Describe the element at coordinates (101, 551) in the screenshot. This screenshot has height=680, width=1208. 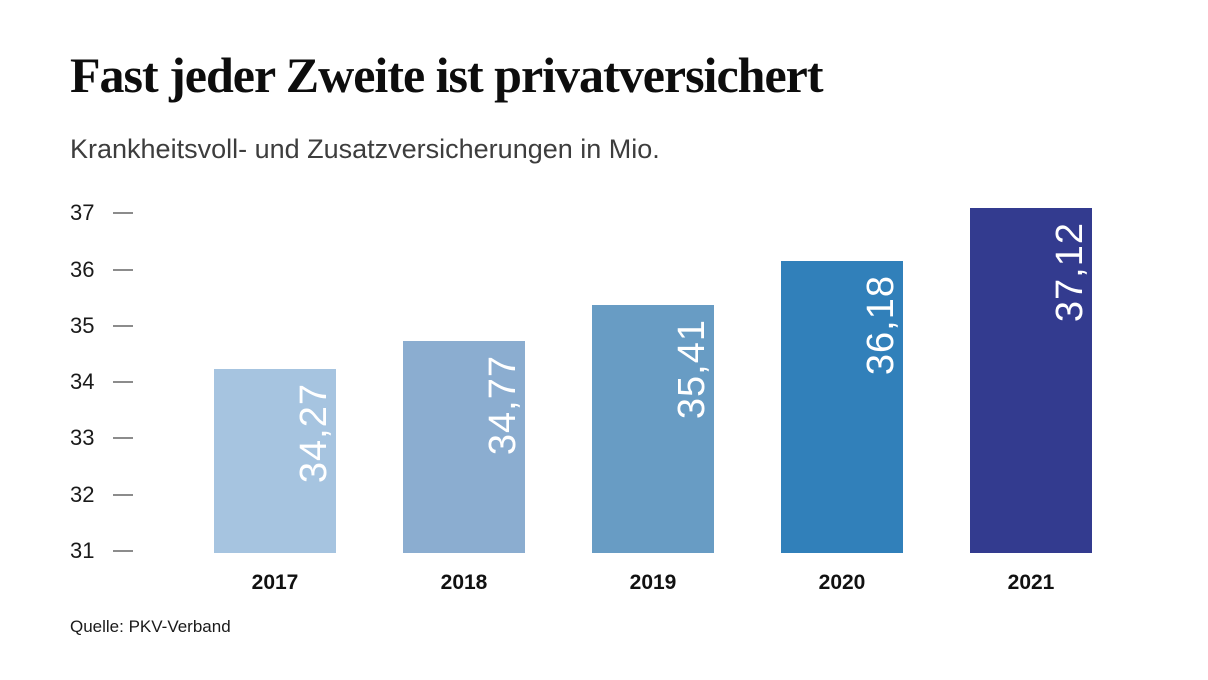
I see `y-tick-31: 31` at that location.